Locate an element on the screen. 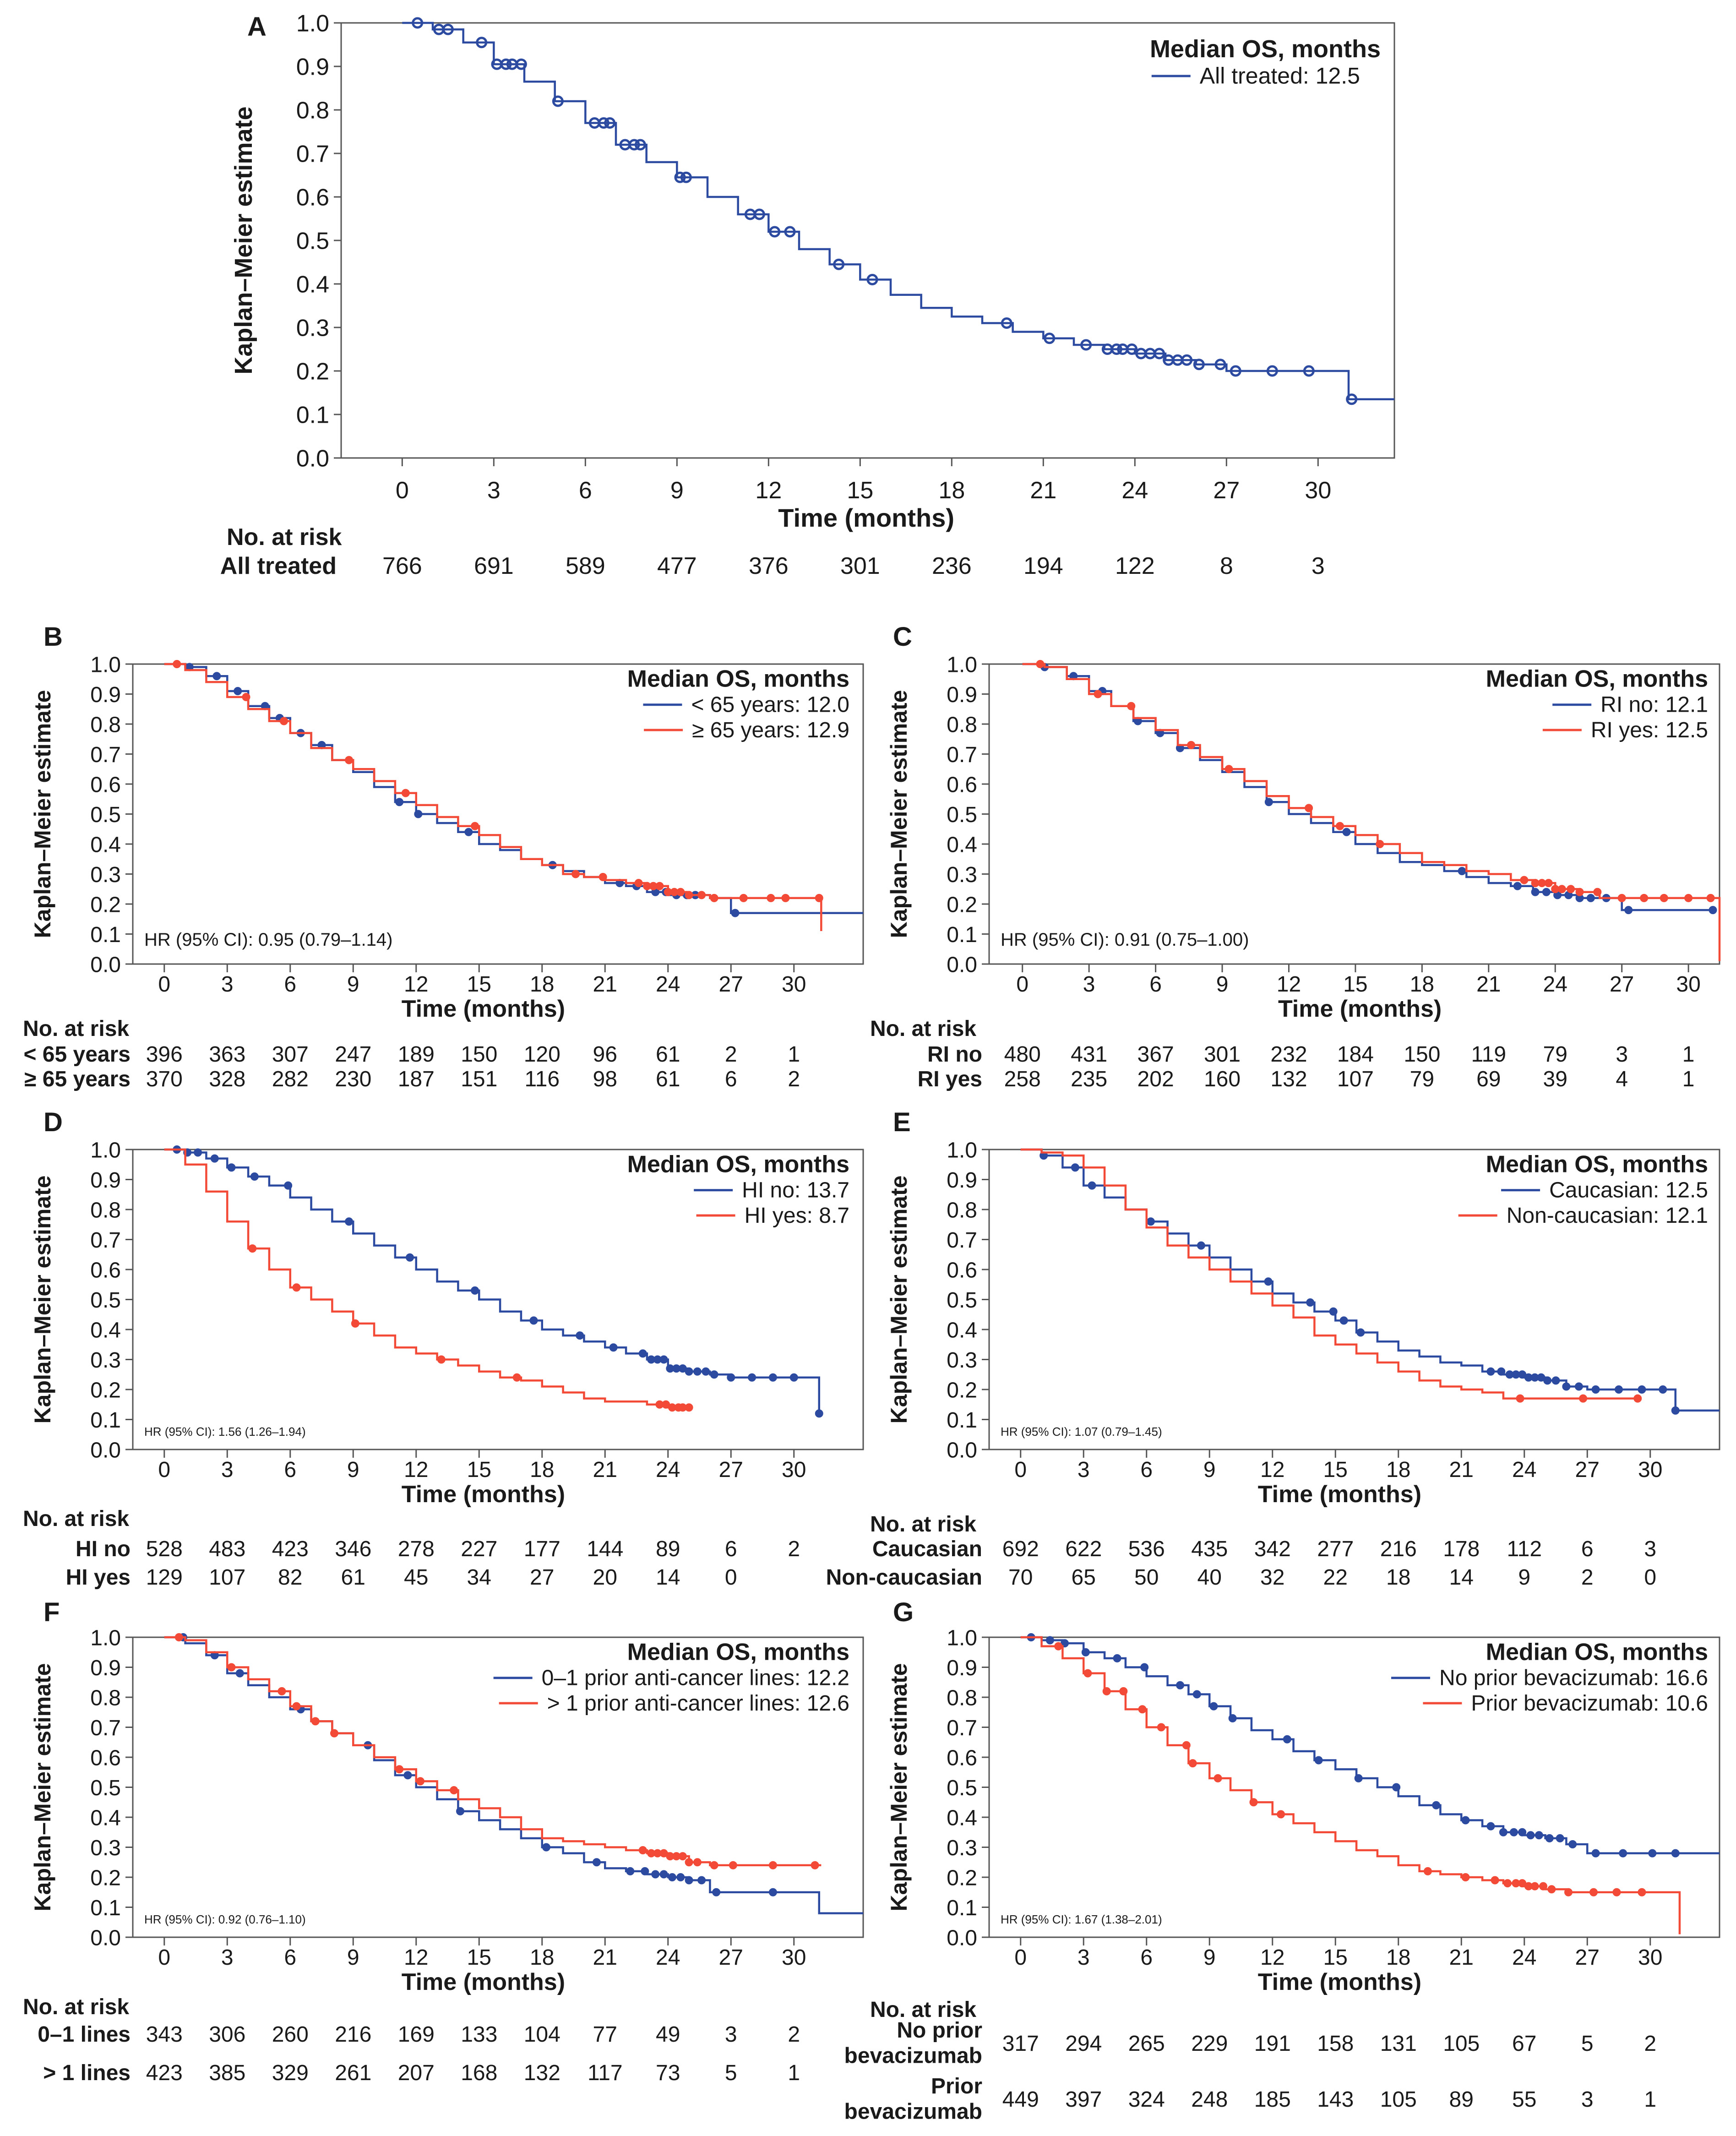 Image resolution: width=1736 pixels, height=2136 pixels. x-tick-label: 12 is located at coordinates (416, 1957).